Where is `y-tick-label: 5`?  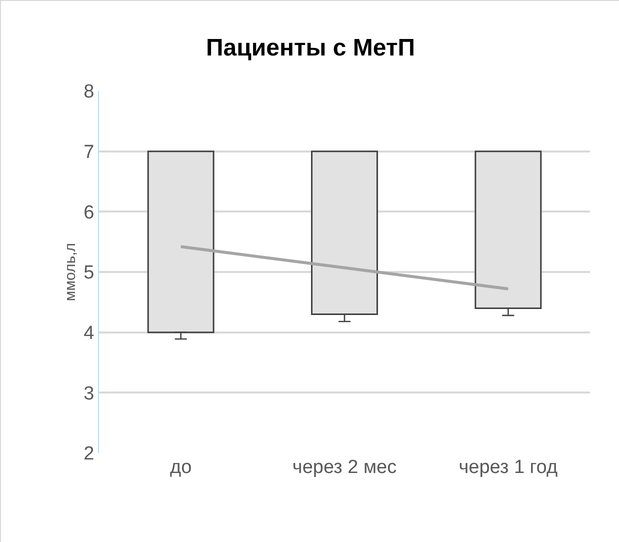 y-tick-label: 5 is located at coordinates (89, 273).